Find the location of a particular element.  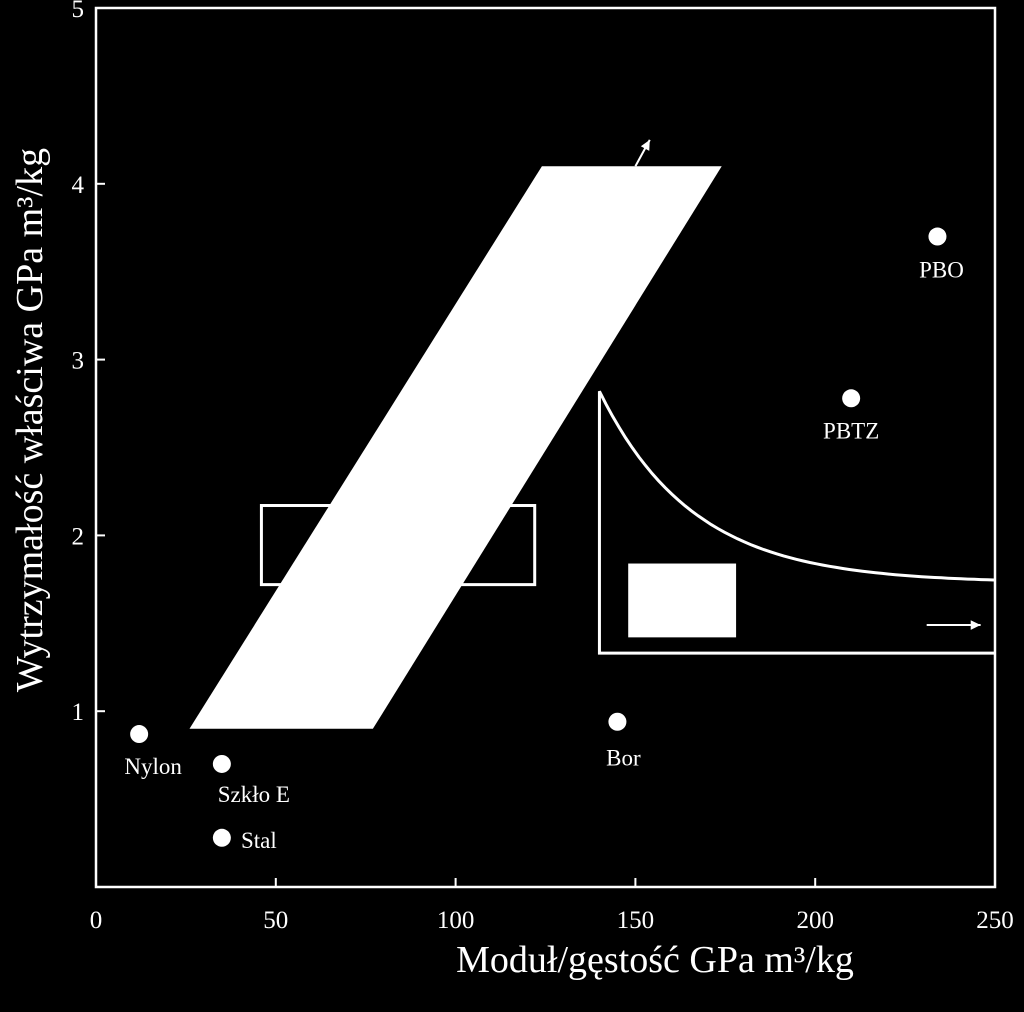

y-tick-label: 2 is located at coordinates (78, 536).